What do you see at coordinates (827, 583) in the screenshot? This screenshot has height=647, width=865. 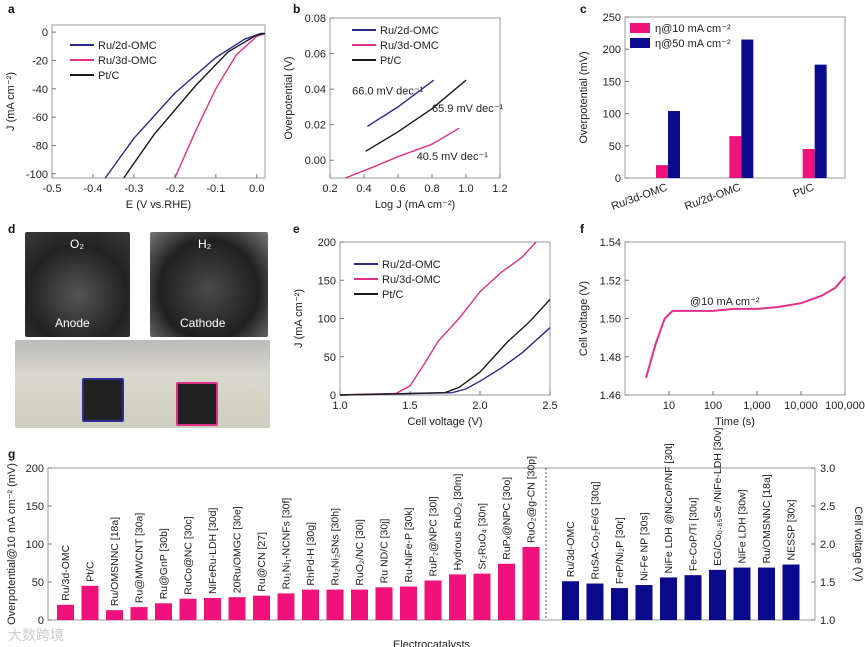 I see `y-right-tick-label: 1.5` at bounding box center [827, 583].